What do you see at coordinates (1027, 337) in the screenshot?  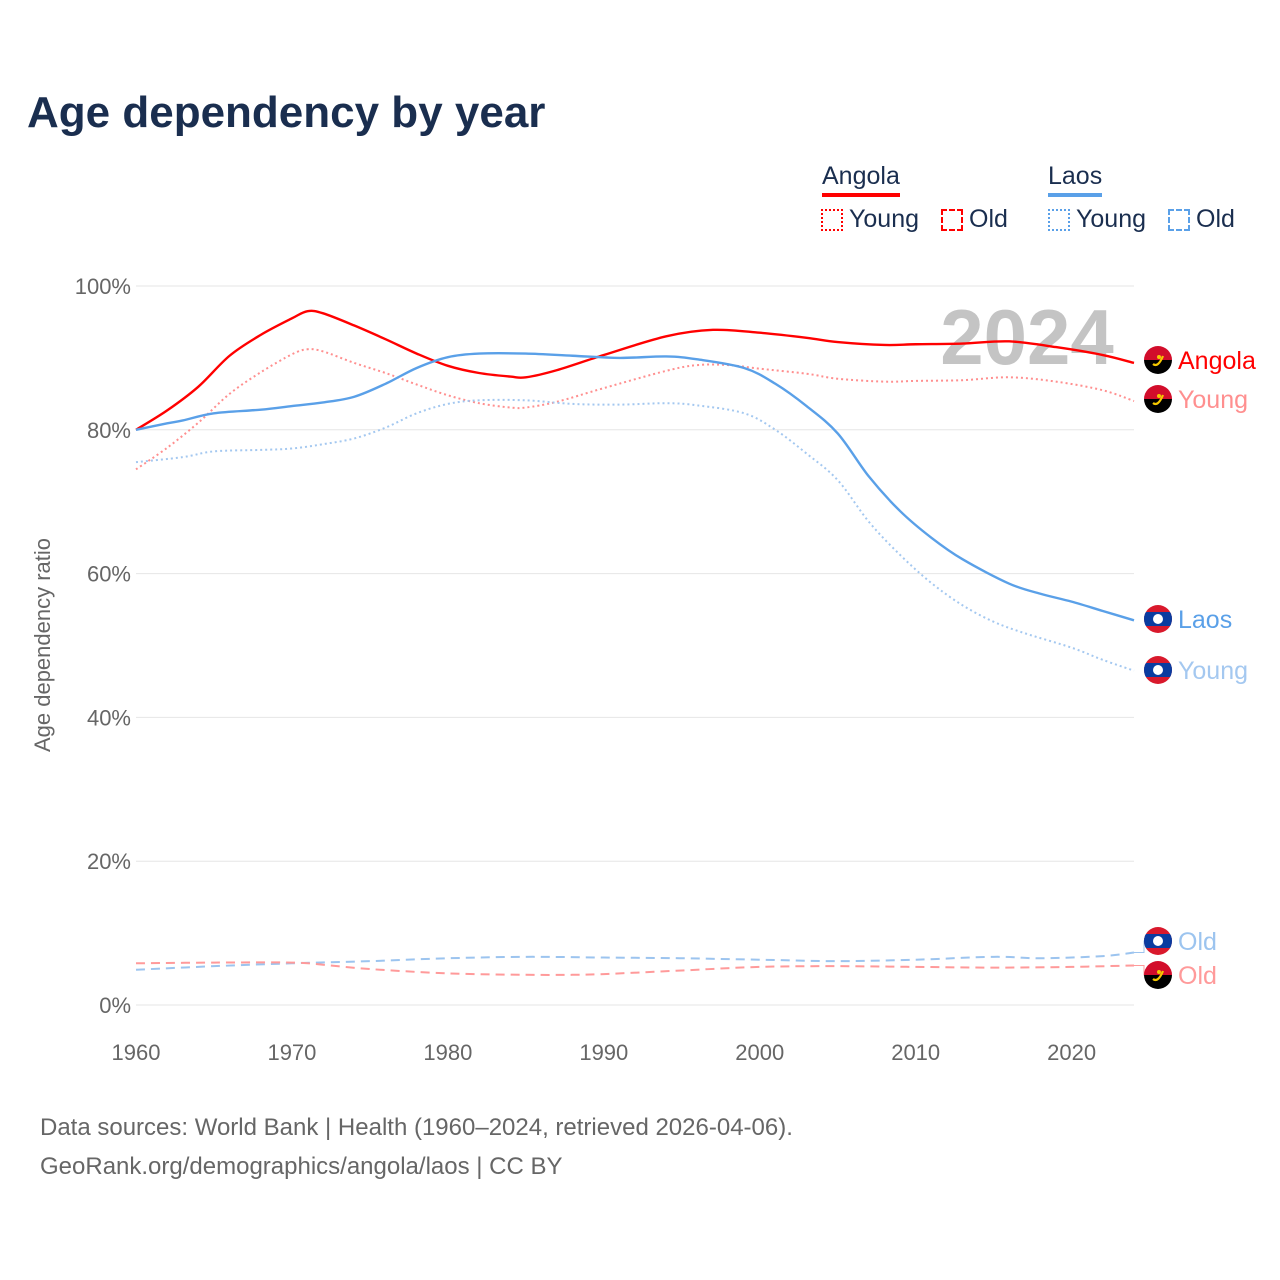 I see `year-overlay: 2024` at bounding box center [1027, 337].